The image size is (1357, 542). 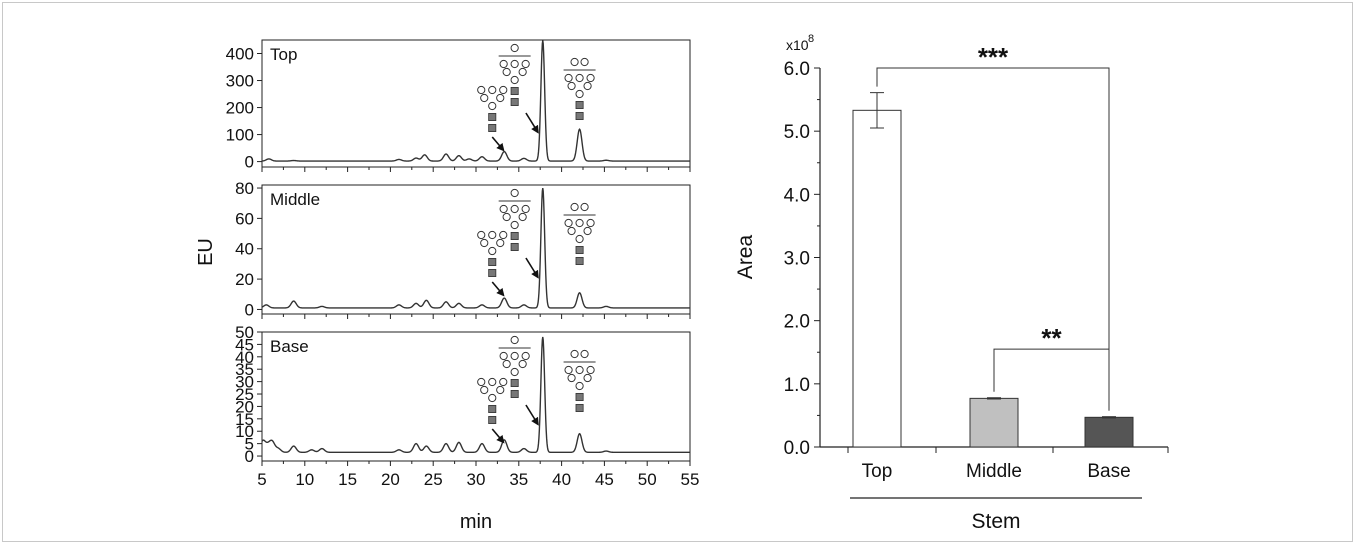 I want to click on subplot-title: Middle, so click(x=295, y=199).